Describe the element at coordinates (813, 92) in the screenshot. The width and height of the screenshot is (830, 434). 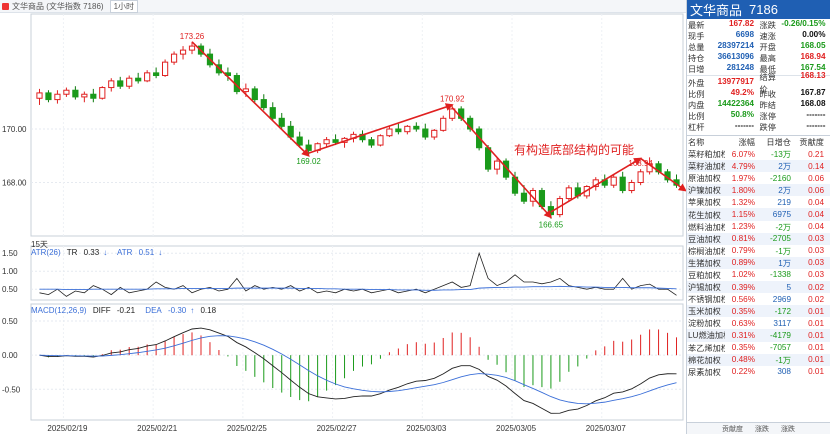
I see `quote-value: 167.87` at that location.